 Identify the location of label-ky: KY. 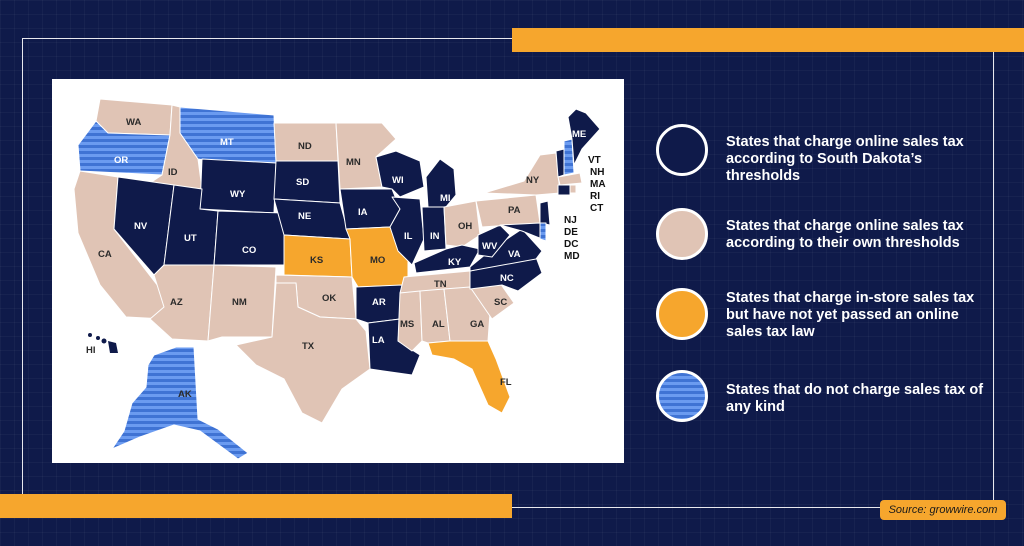
(455, 262).